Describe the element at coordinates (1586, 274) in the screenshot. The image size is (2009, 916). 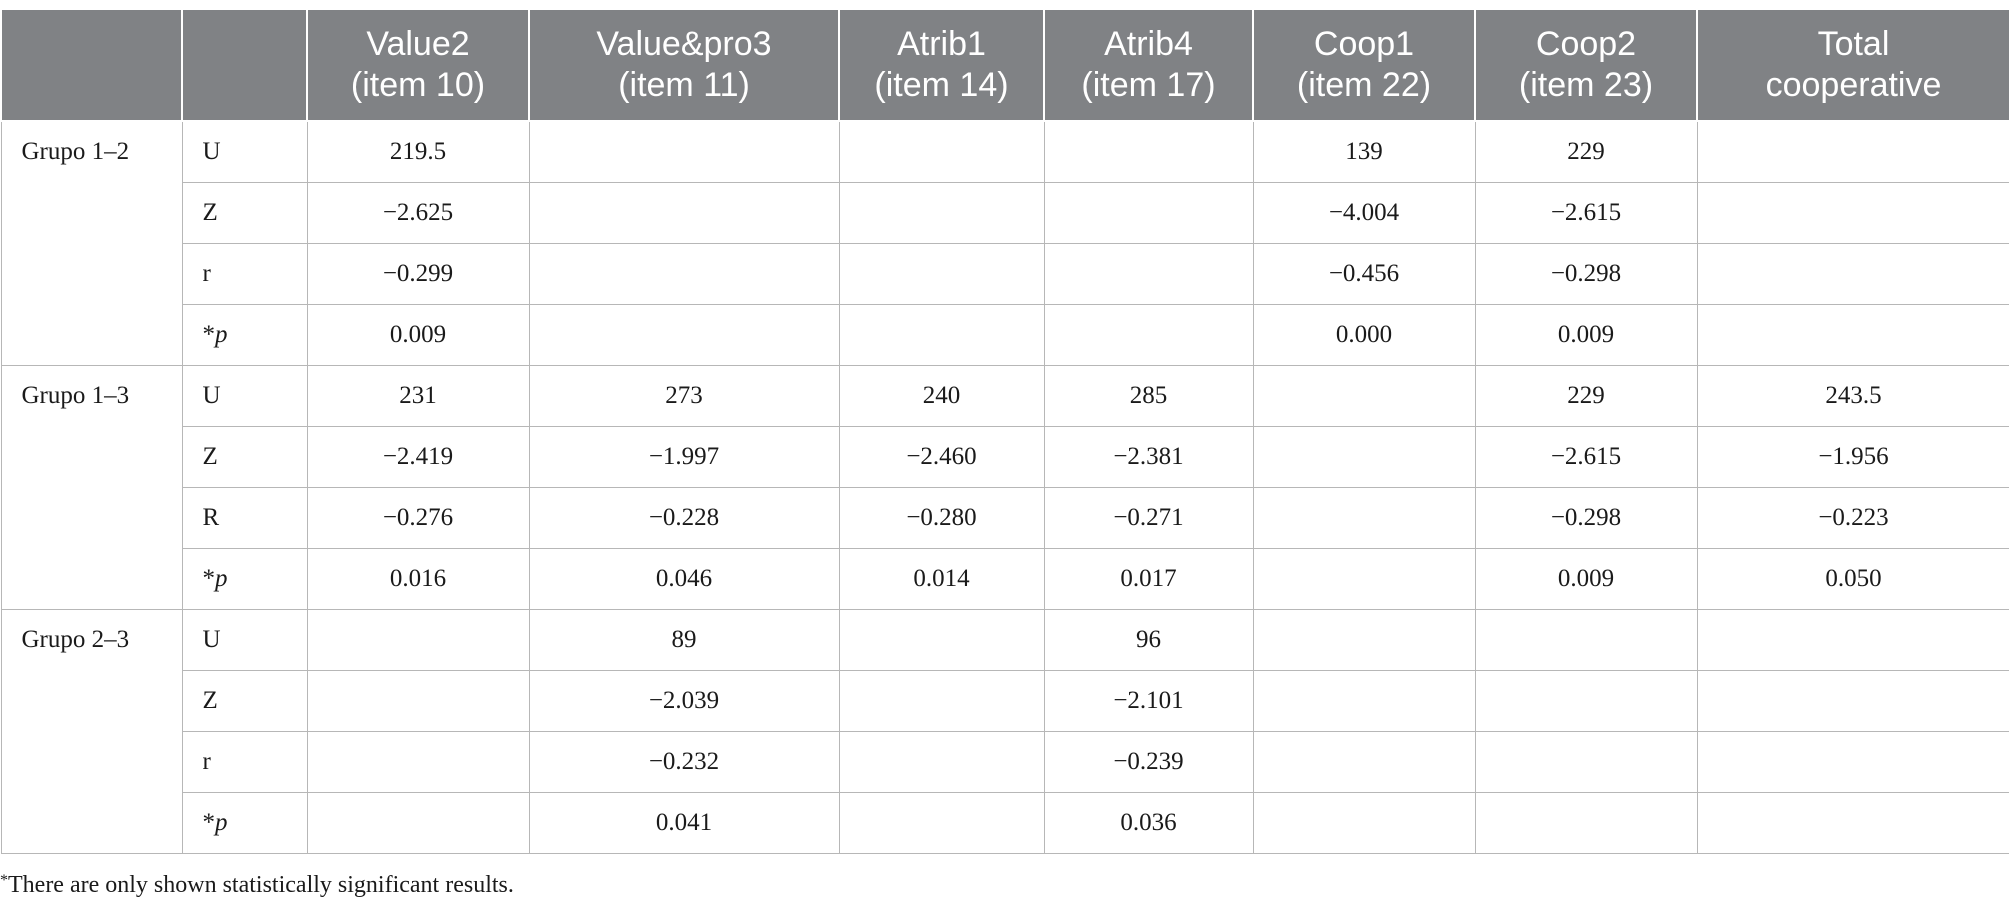
I see `table-cell: −0.298` at that location.